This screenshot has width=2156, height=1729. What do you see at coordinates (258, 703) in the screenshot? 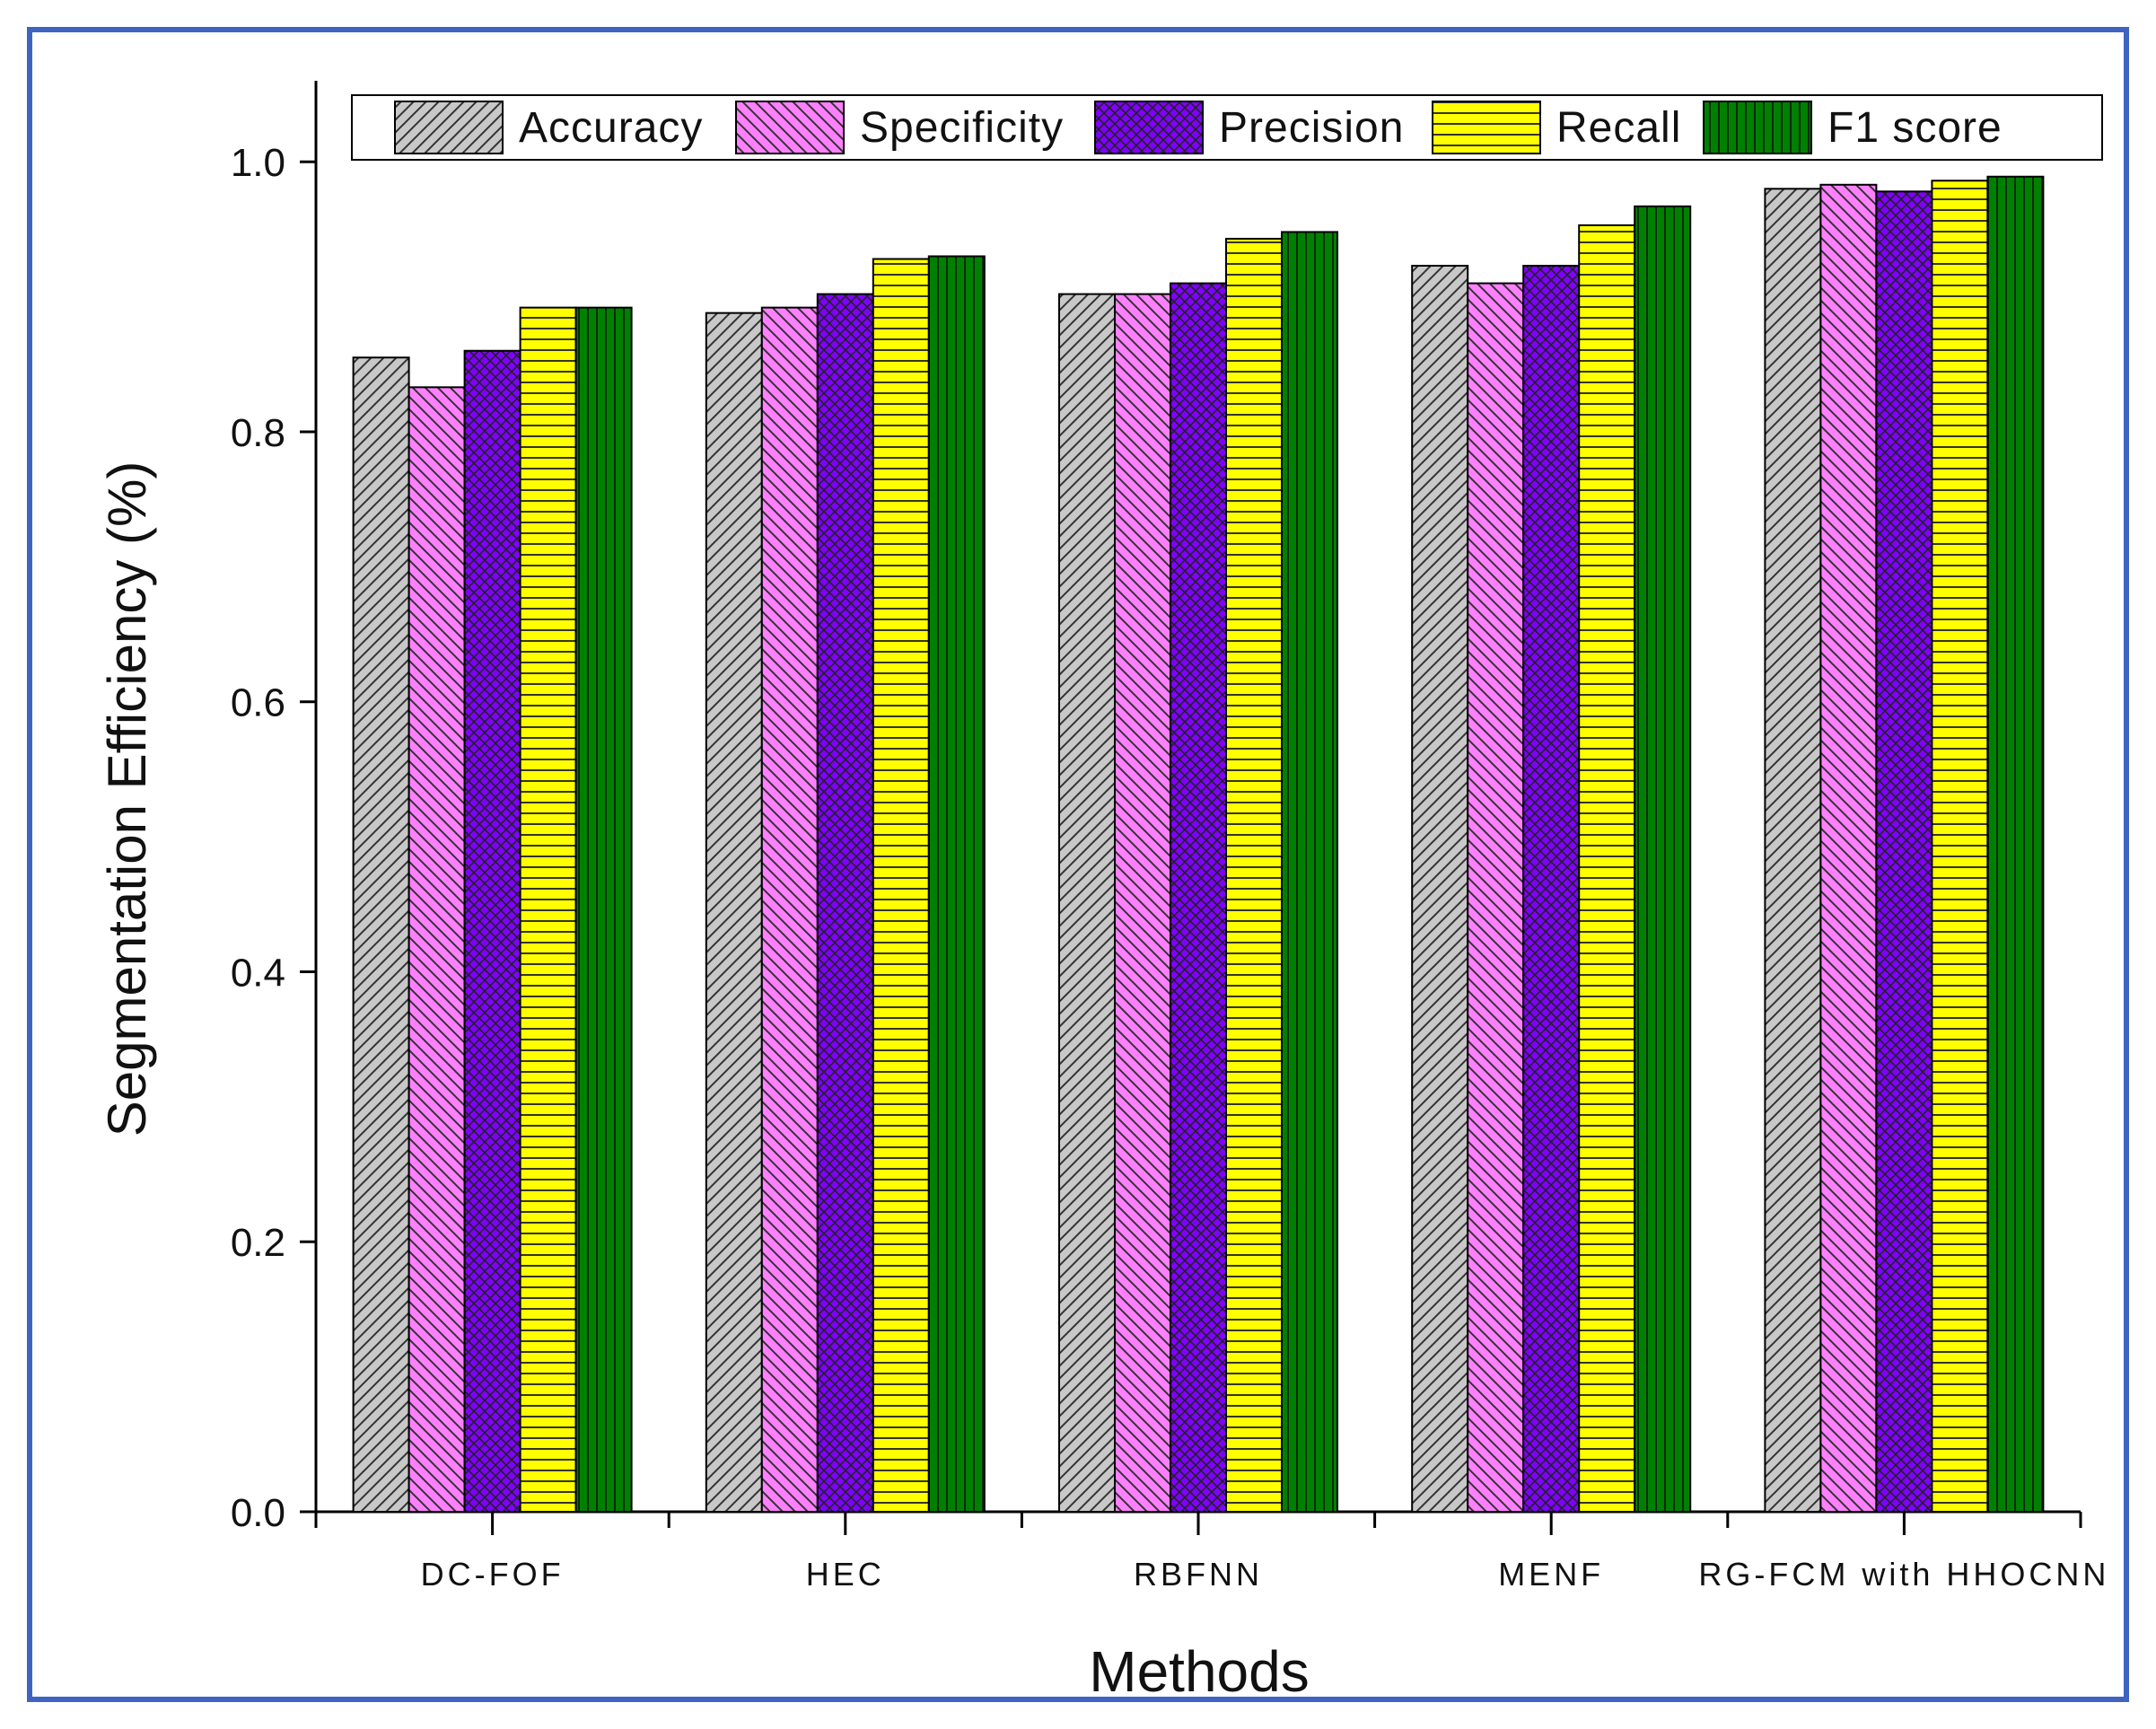
I see `y-tick-label: 0.6` at bounding box center [258, 703].